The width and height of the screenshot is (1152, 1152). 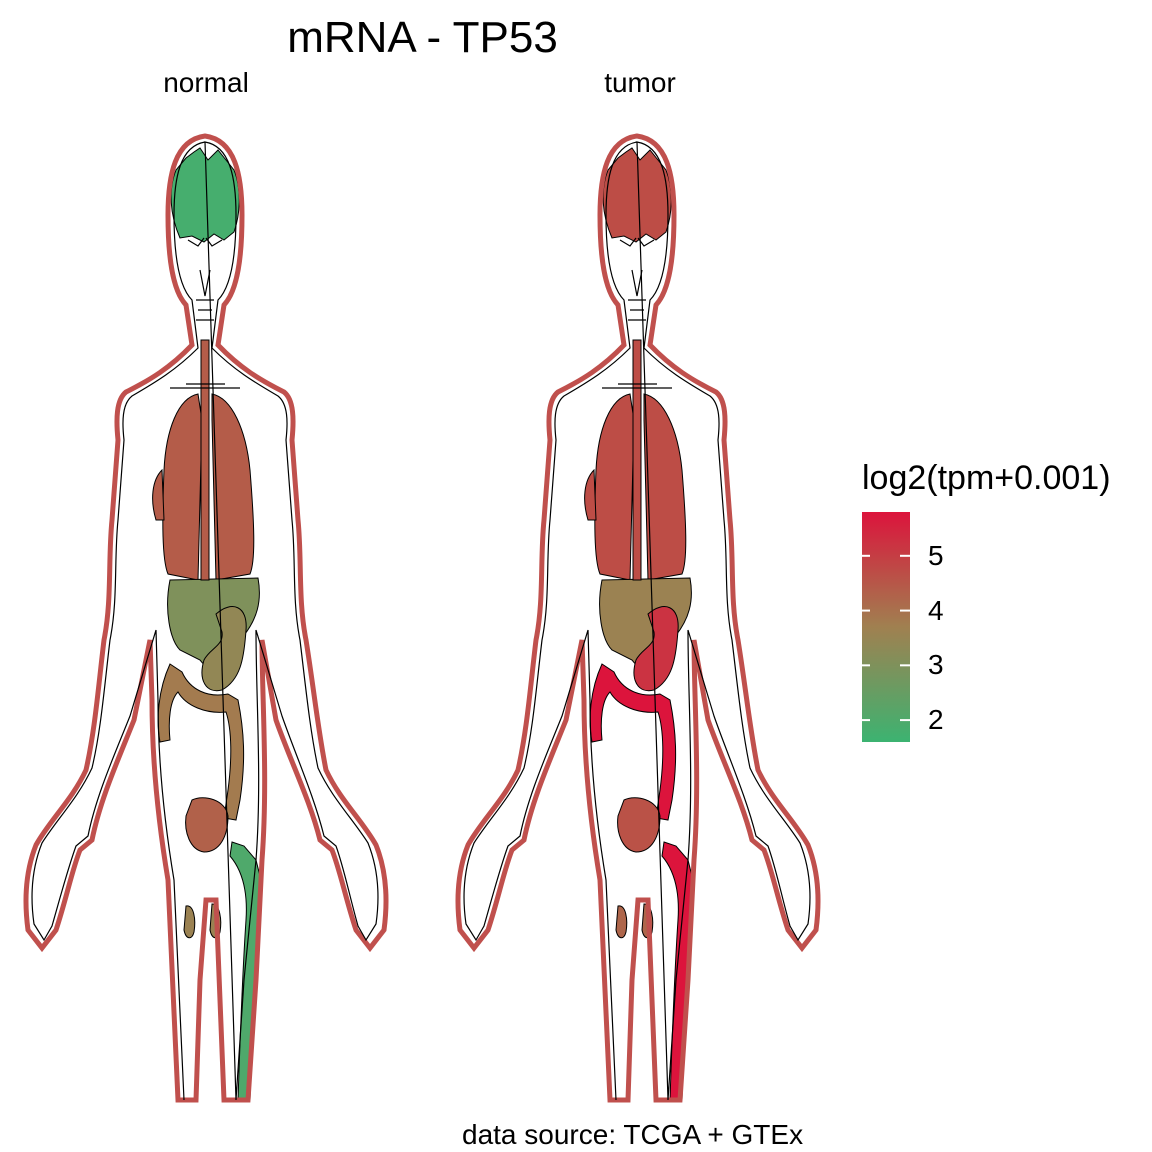 What do you see at coordinates (986, 478) in the screenshot?
I see `legend-title: log2(tpm+0.001)` at bounding box center [986, 478].